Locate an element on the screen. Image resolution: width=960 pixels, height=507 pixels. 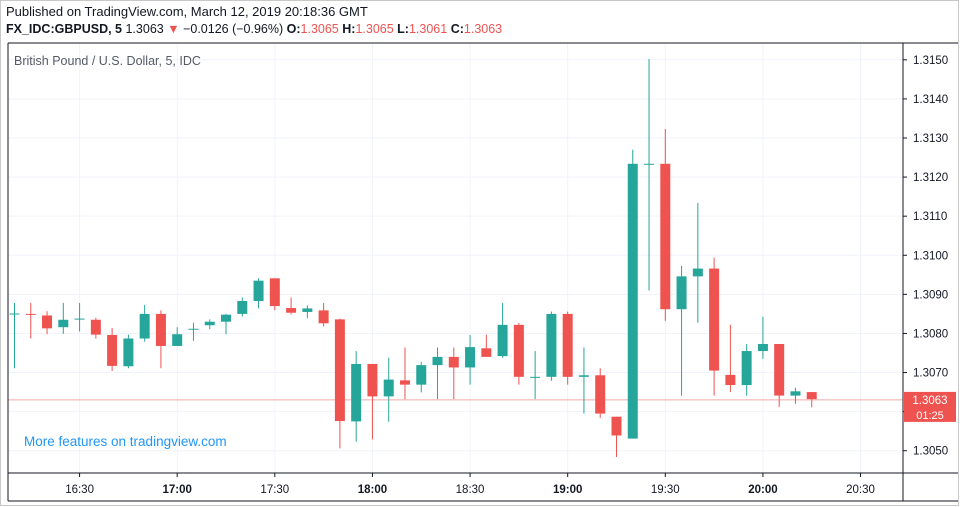
price-tick-label: 1.3070 is located at coordinates (930, 374).